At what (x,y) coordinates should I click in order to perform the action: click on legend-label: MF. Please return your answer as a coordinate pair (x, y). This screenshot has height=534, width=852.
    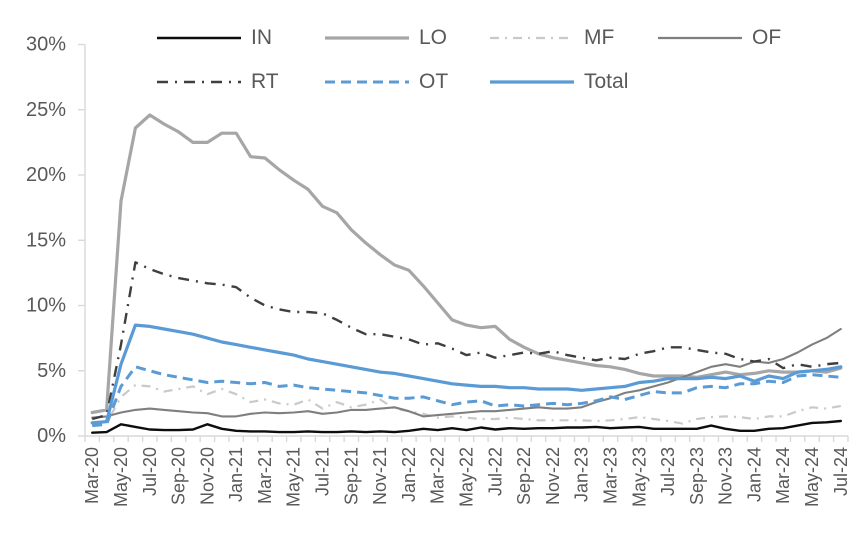
    Looking at the image, I should click on (599, 37).